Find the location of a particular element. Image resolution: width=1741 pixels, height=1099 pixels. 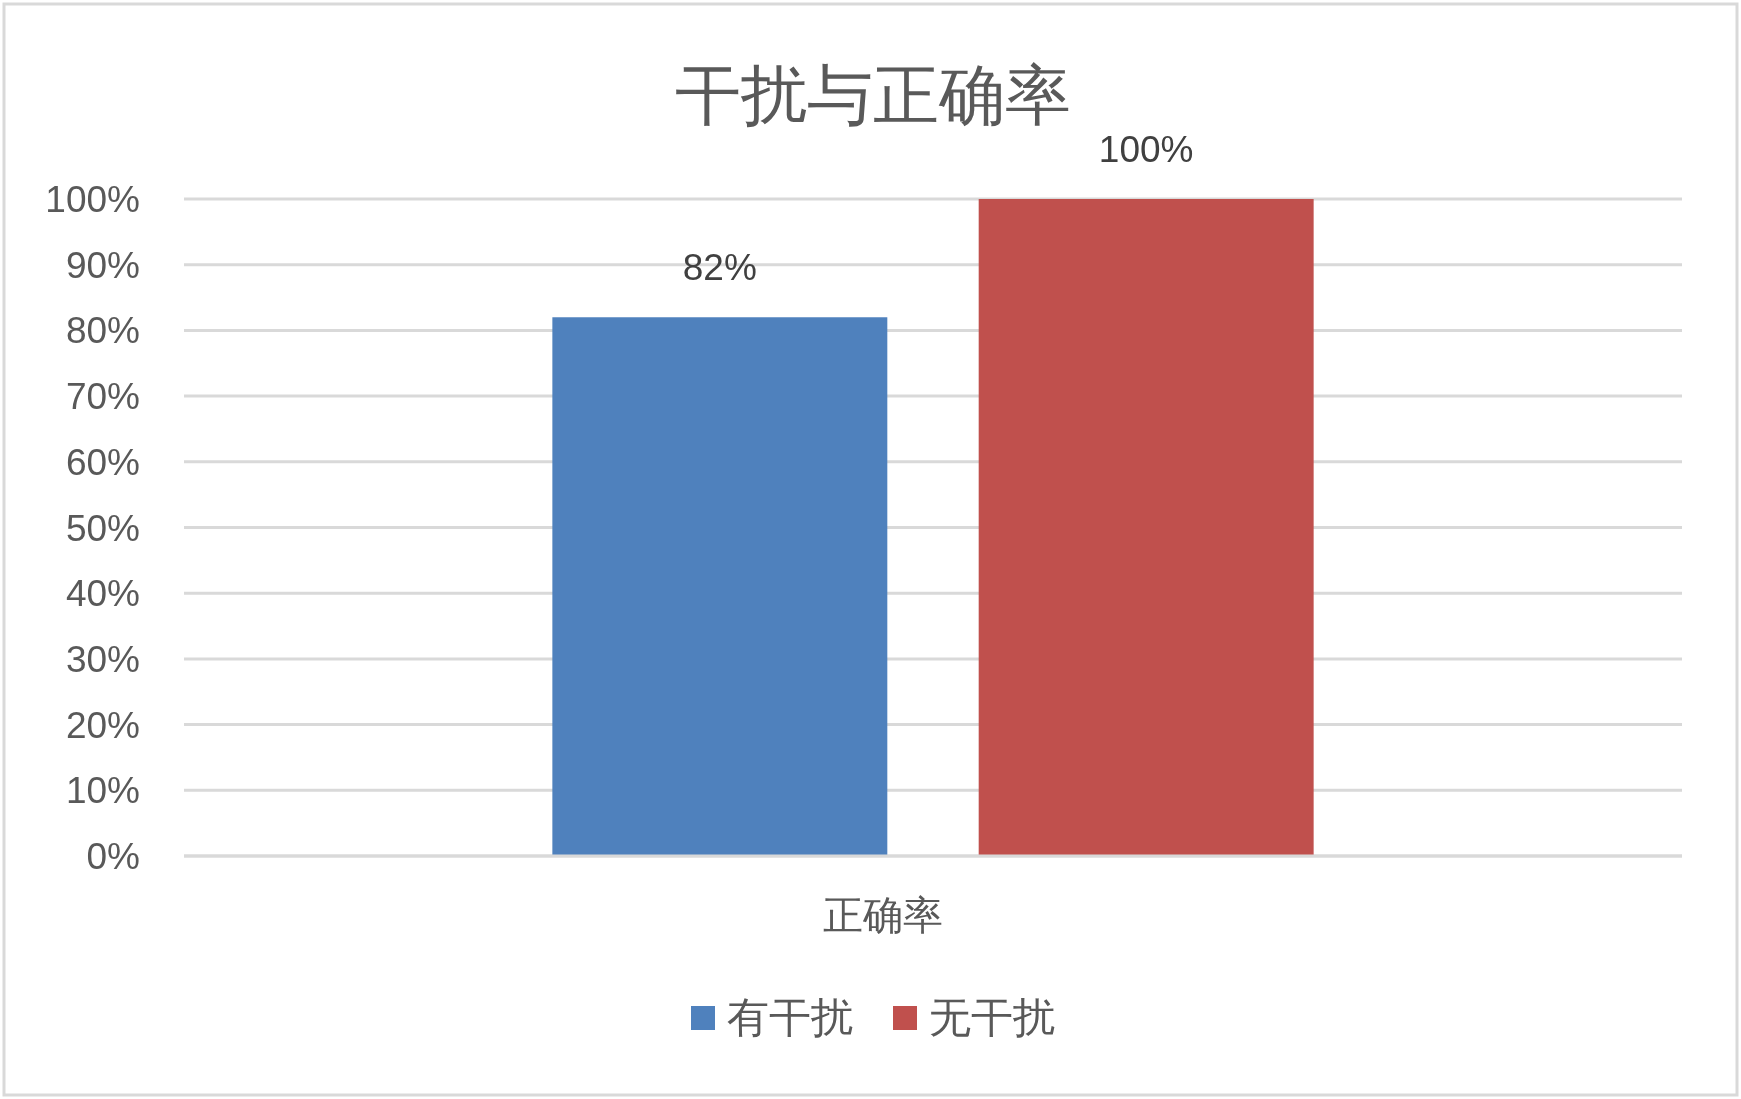

data-label: 82% is located at coordinates (719, 268).